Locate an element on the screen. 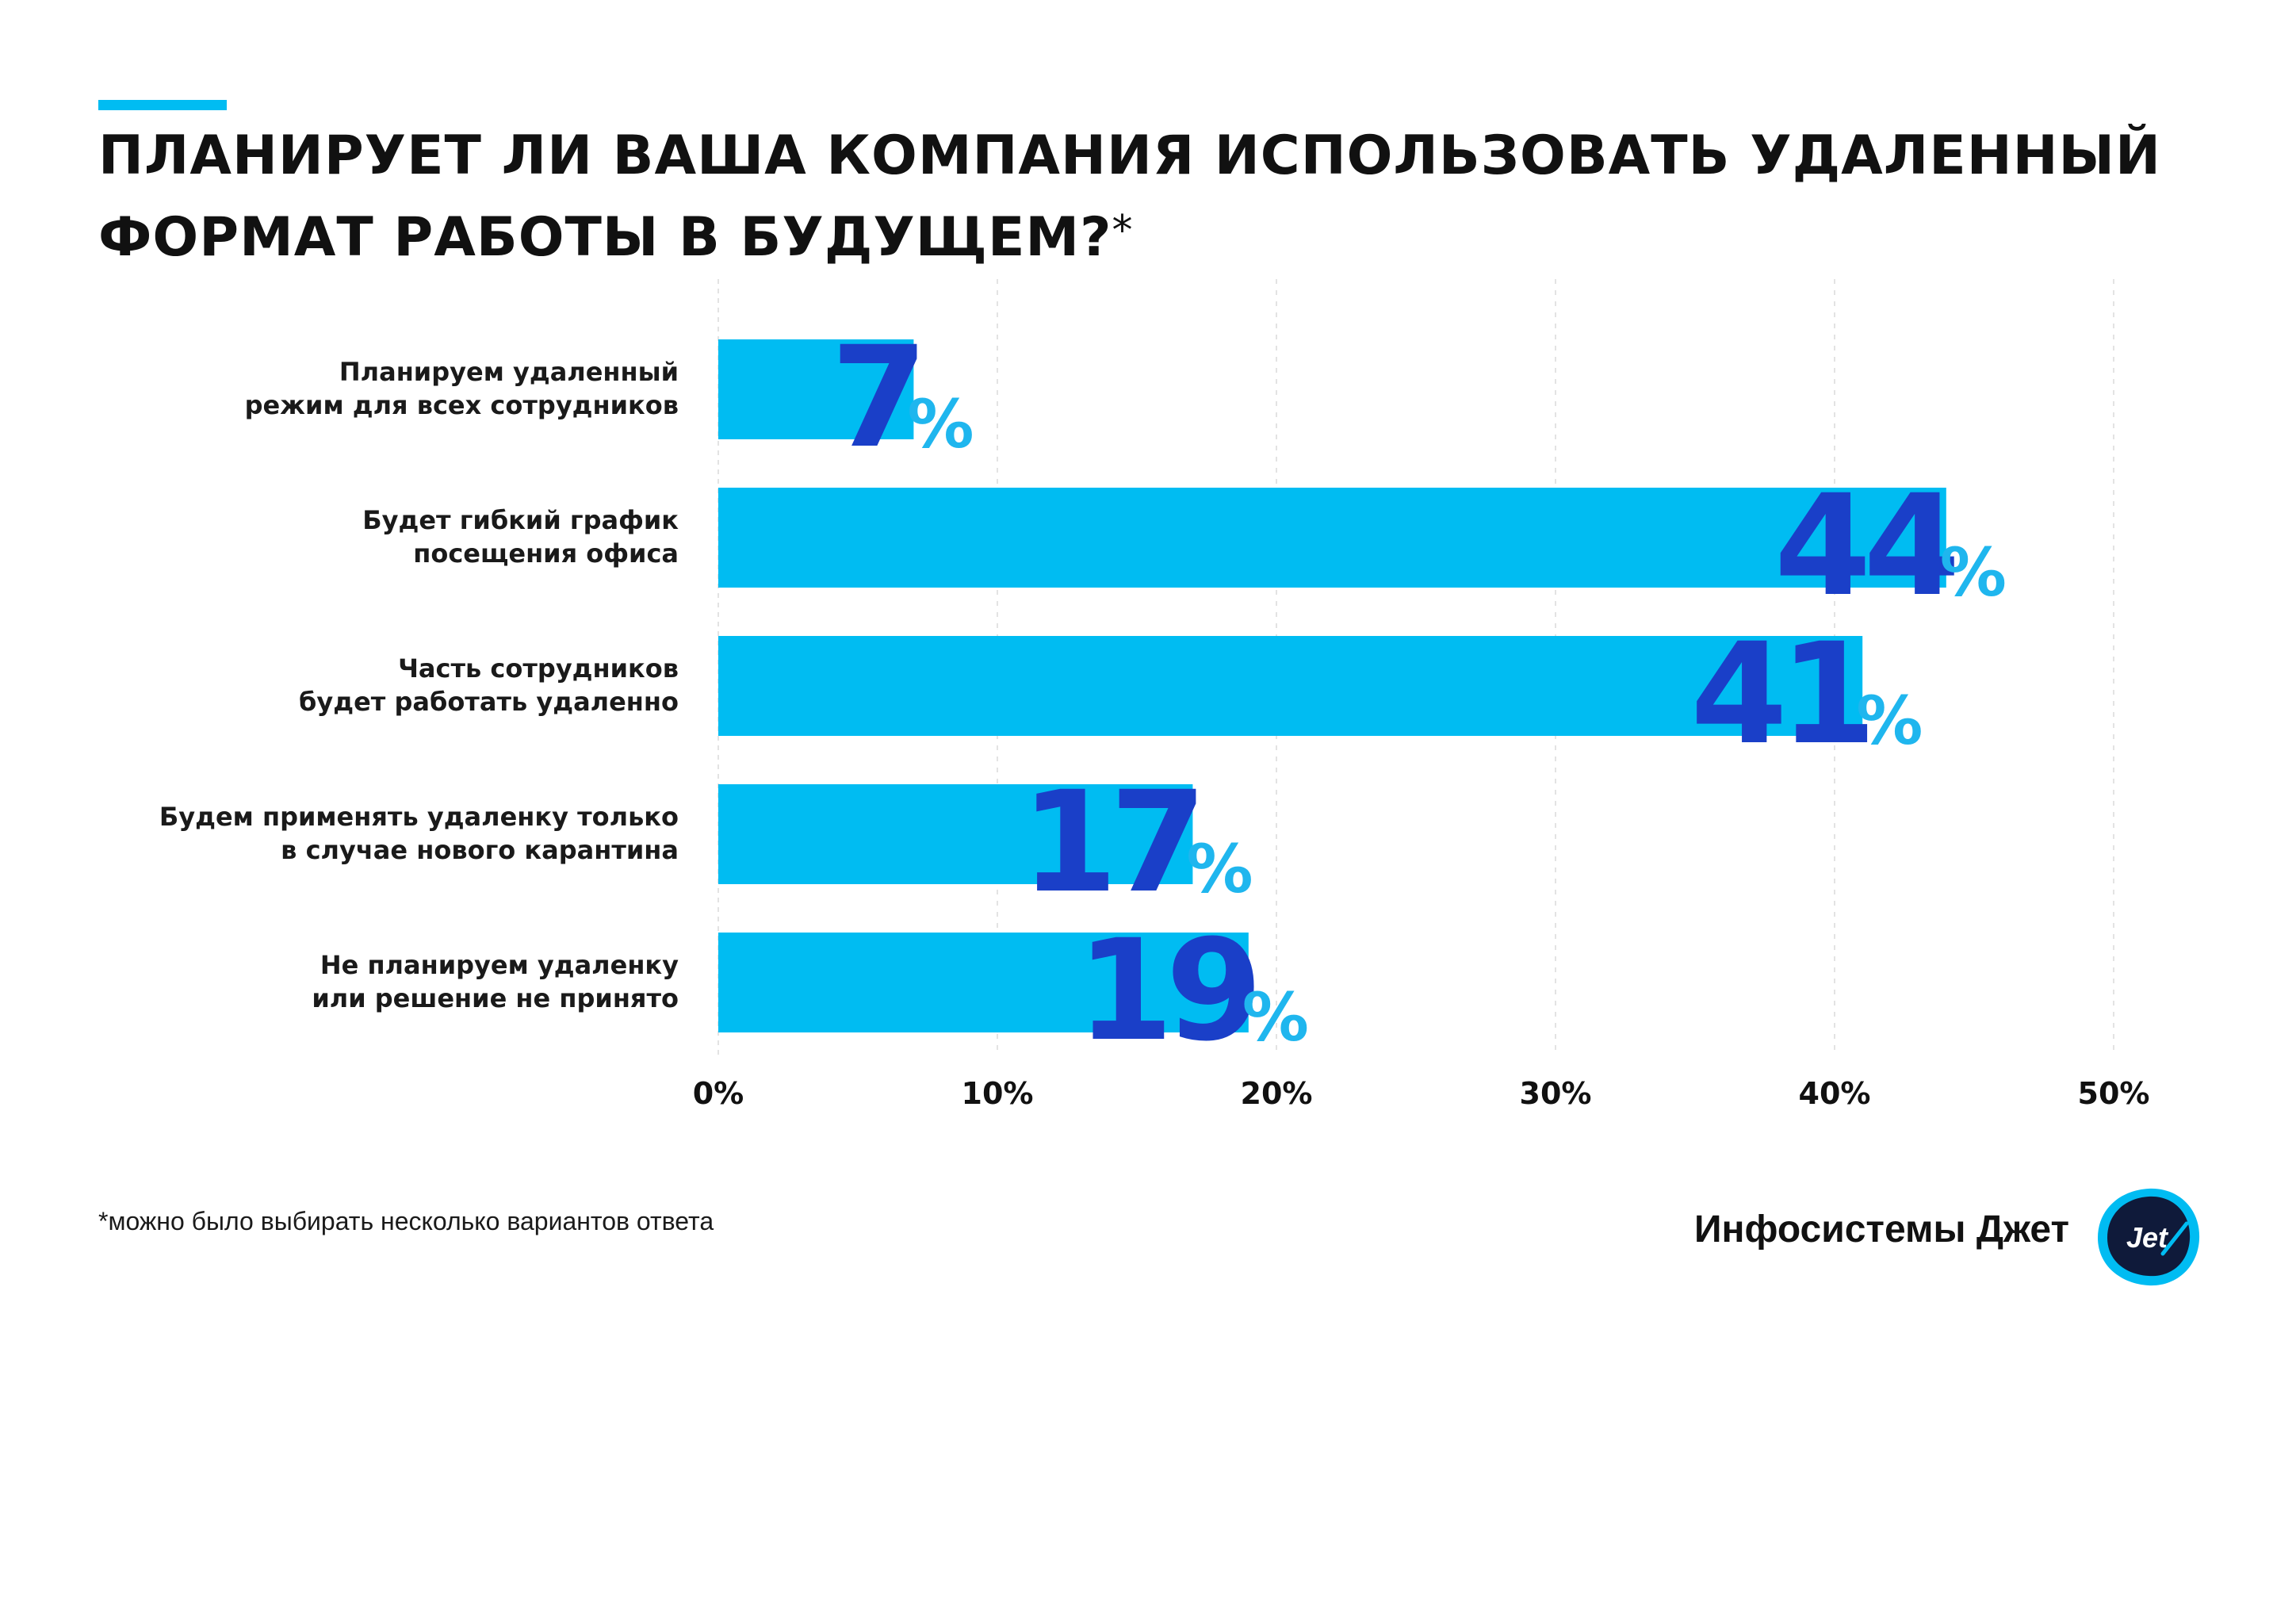 Image resolution: width=2296 pixels, height=1624 pixels. brand-block: Инфосистемы Джет Jet is located at coordinates (1903, 1237).